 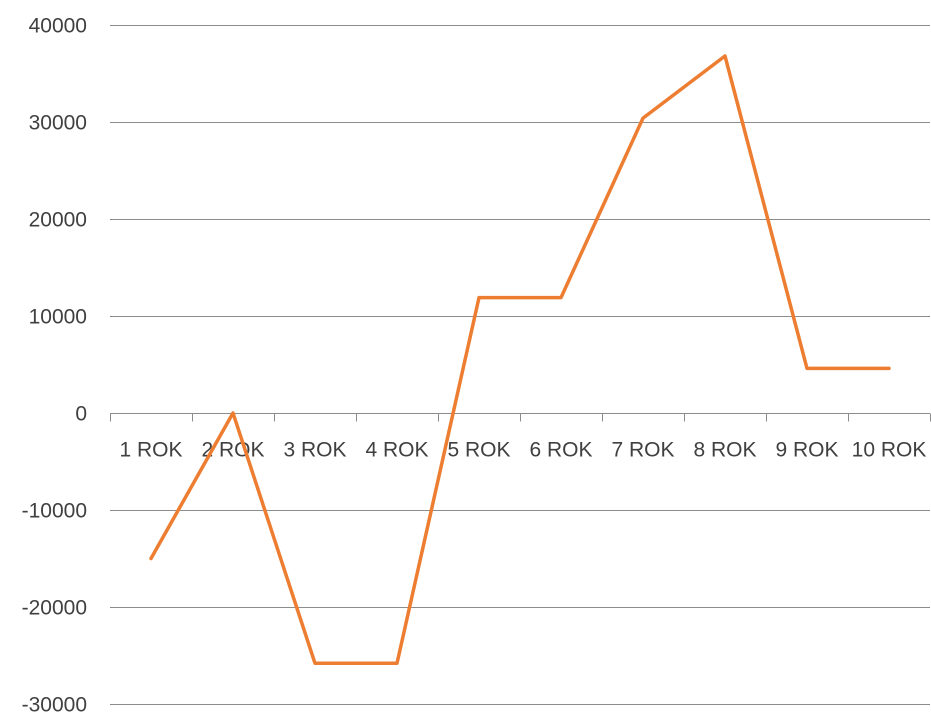 I want to click on x-tick-label: 3 ROK, so click(x=314, y=450).